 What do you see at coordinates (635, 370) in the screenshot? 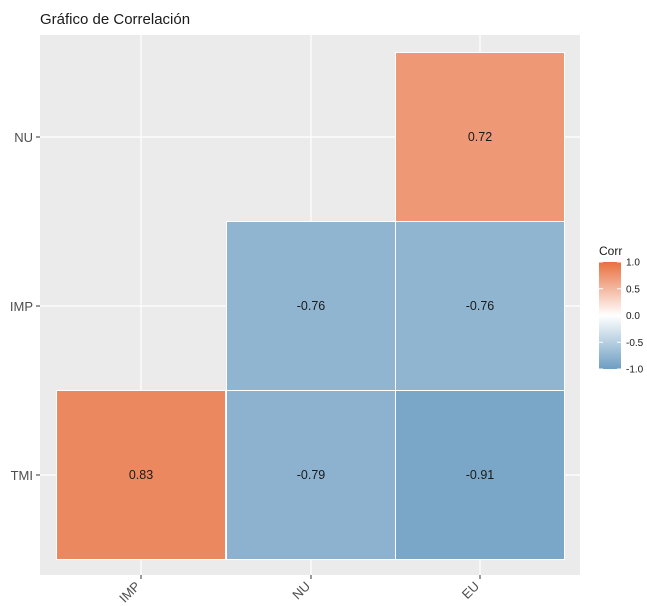
I see `legend-tick-label: -1.0` at bounding box center [635, 370].